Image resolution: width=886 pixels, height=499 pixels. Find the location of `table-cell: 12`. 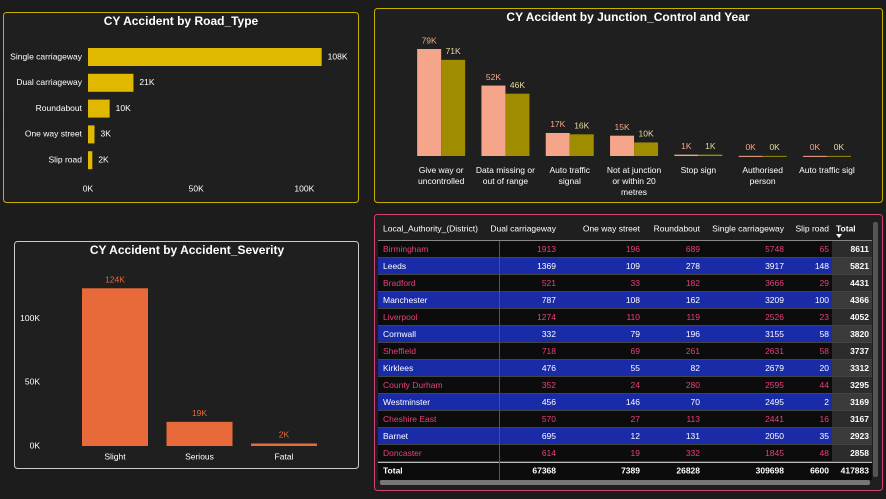

table-cell: 12 is located at coordinates (636, 436).